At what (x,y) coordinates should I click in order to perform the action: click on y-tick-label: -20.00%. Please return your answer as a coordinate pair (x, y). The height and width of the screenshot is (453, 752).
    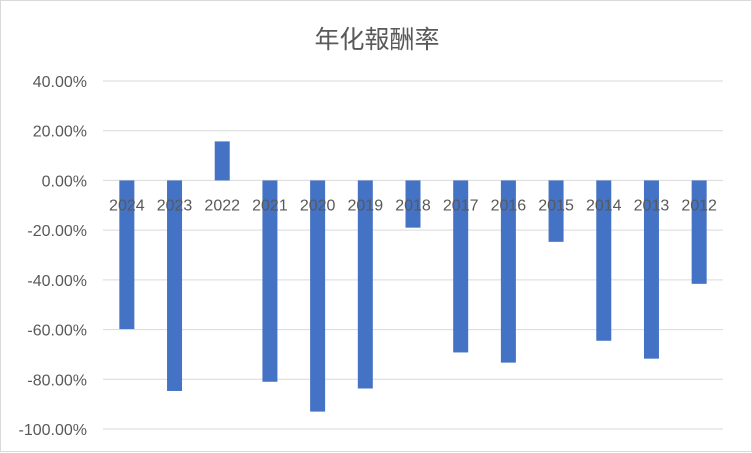
    Looking at the image, I should click on (57, 231).